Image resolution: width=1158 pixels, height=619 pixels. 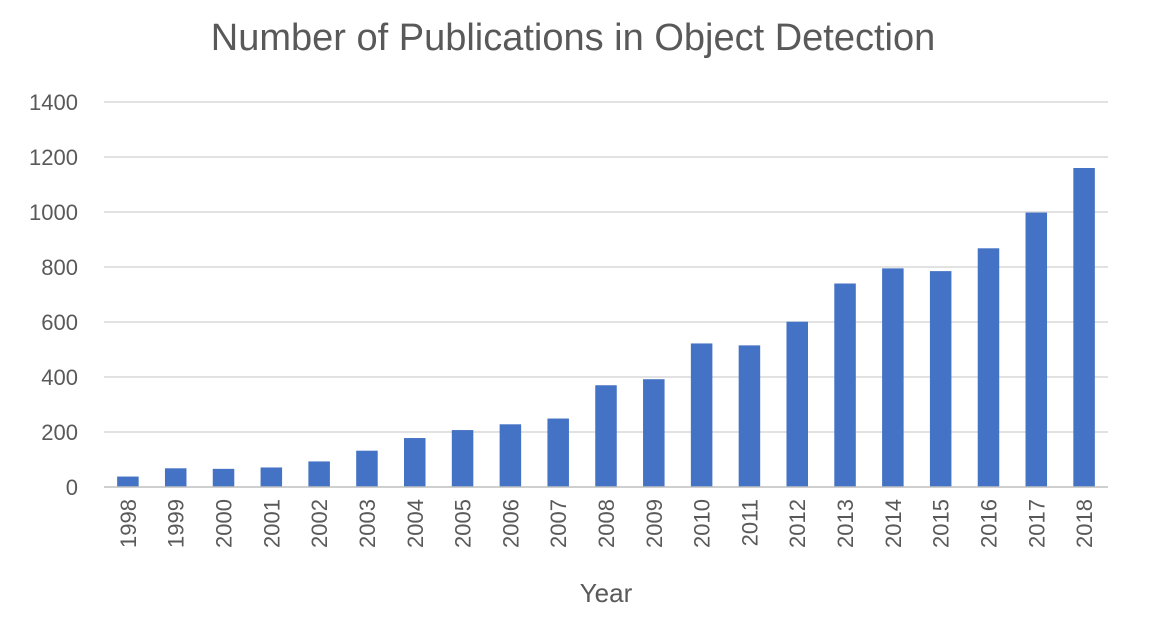 What do you see at coordinates (510, 455) in the screenshot?
I see `bar-2006` at bounding box center [510, 455].